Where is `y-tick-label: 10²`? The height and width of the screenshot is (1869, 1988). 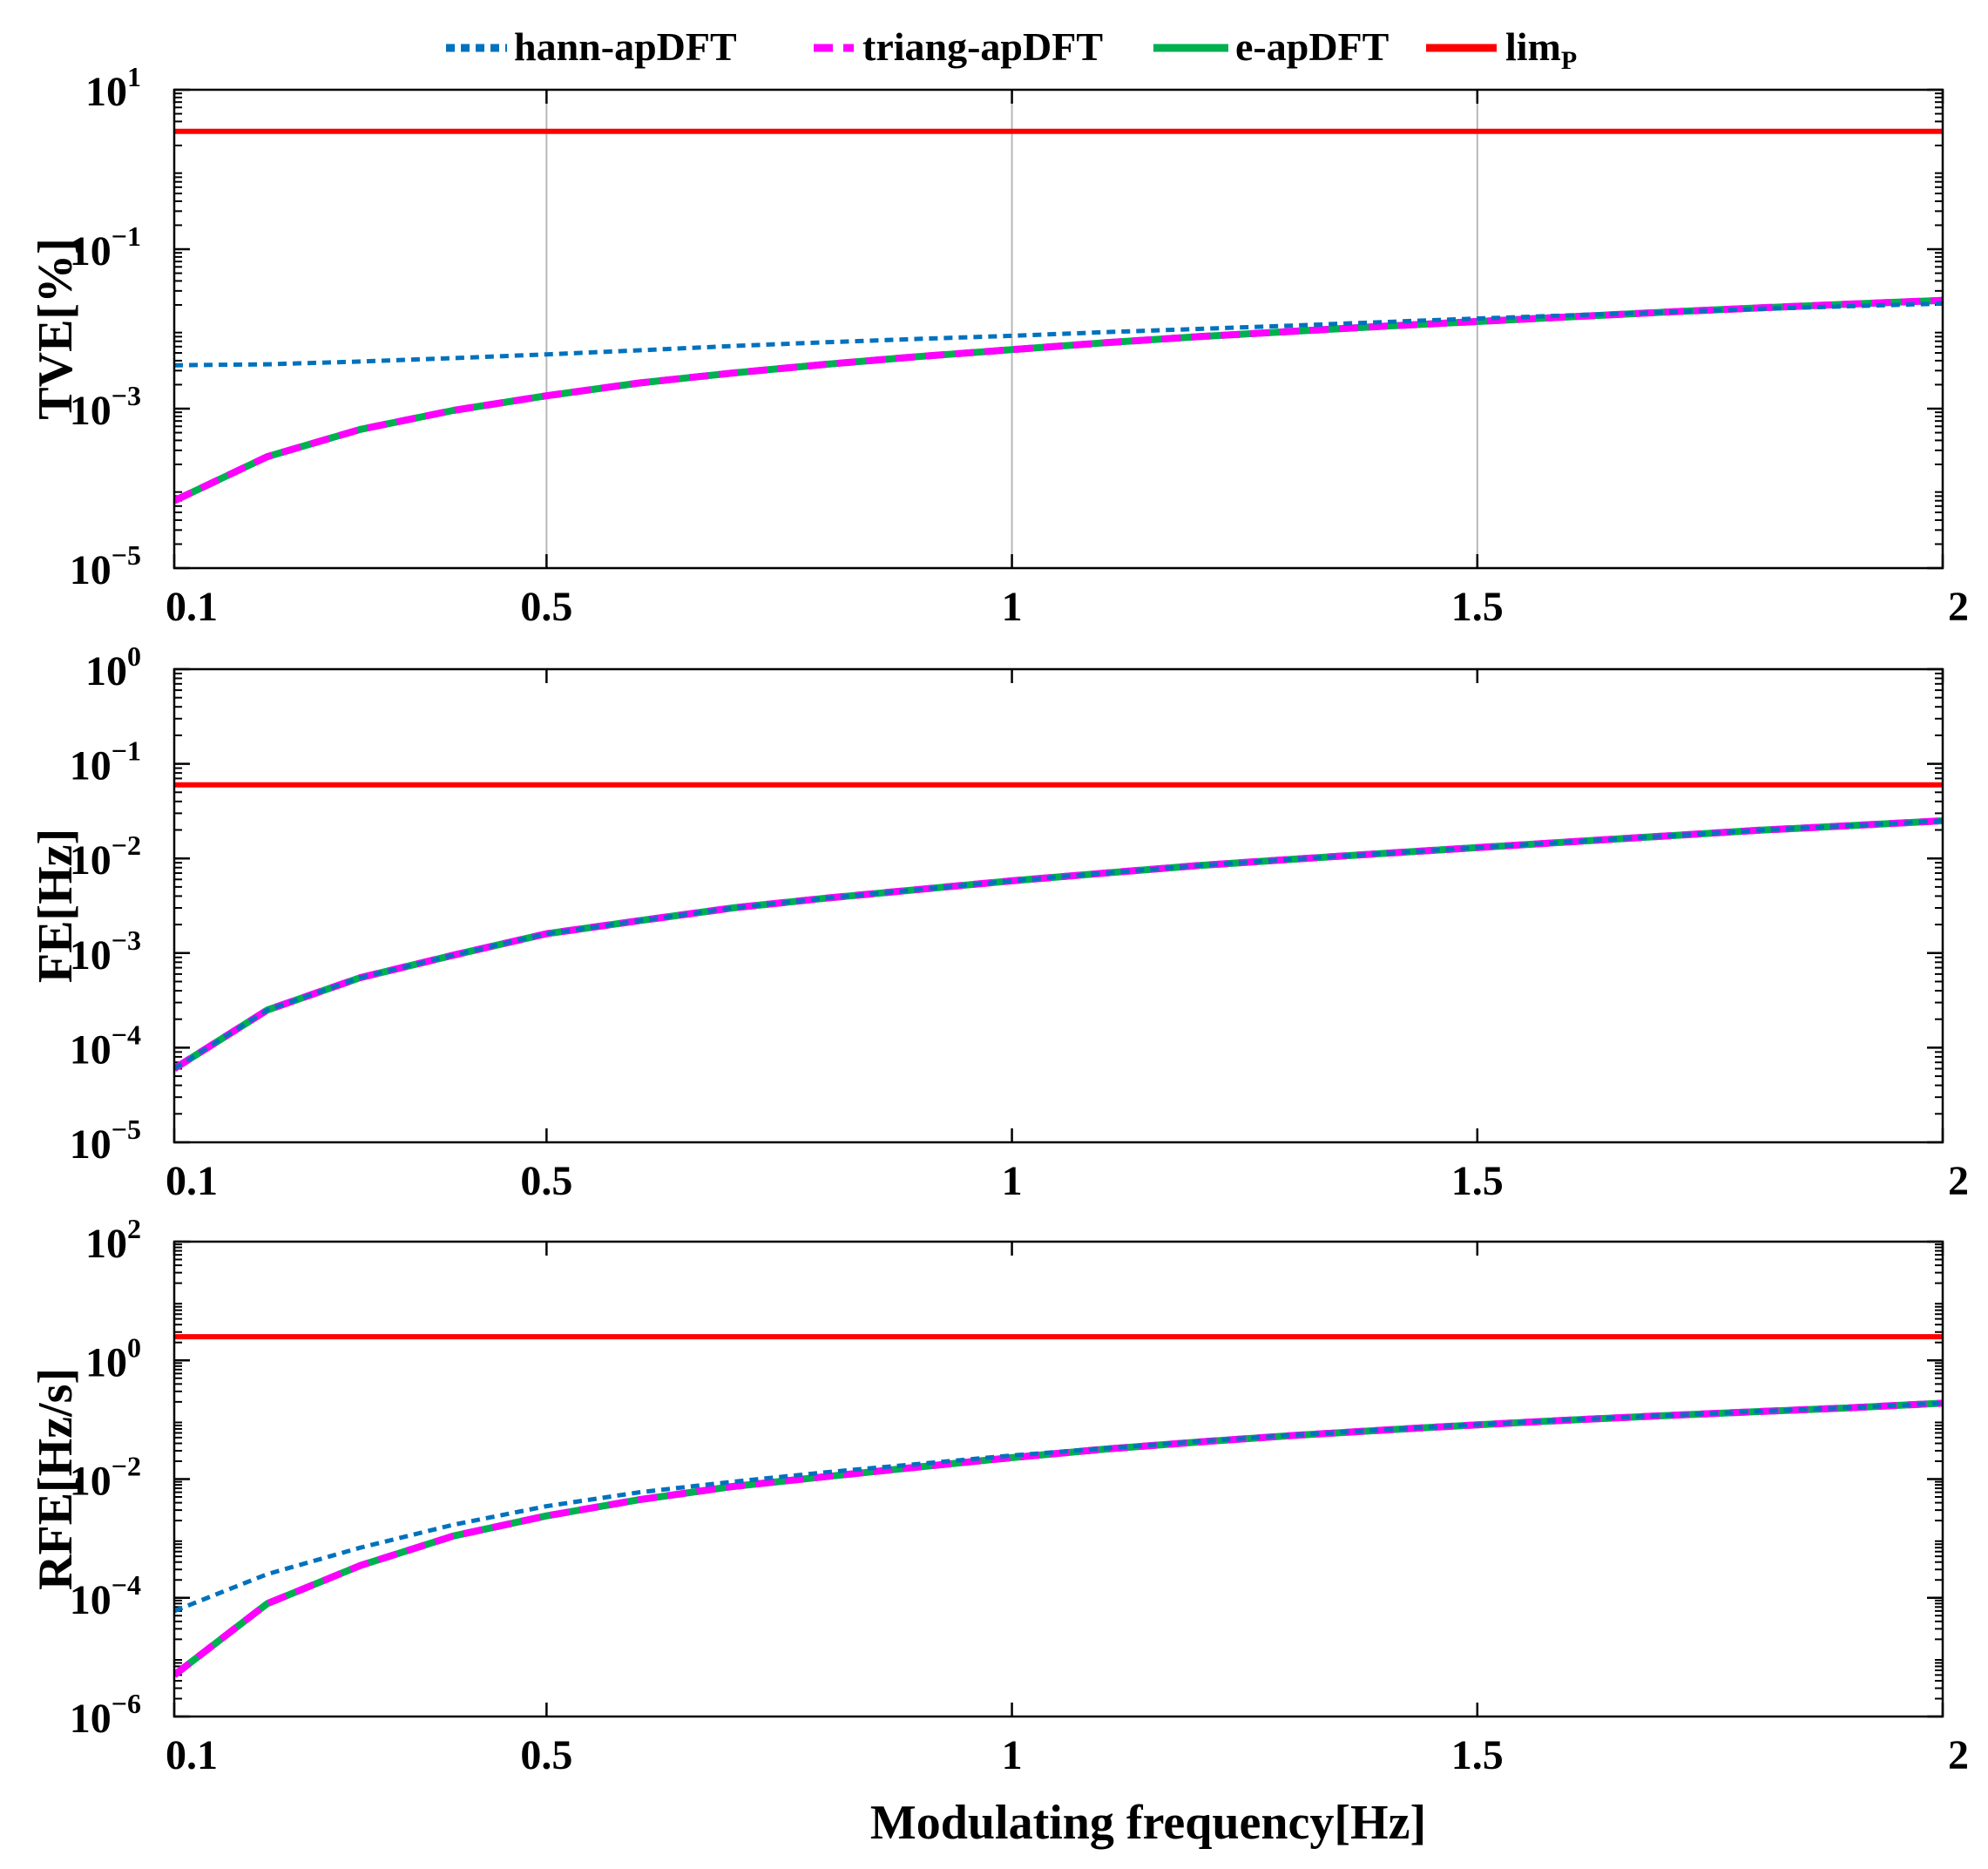 y-tick-label: 10² is located at coordinates (113, 1240).